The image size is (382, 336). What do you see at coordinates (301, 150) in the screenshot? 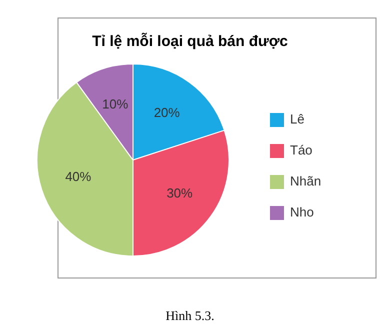
I see `legend-label: Táo` at bounding box center [301, 150].